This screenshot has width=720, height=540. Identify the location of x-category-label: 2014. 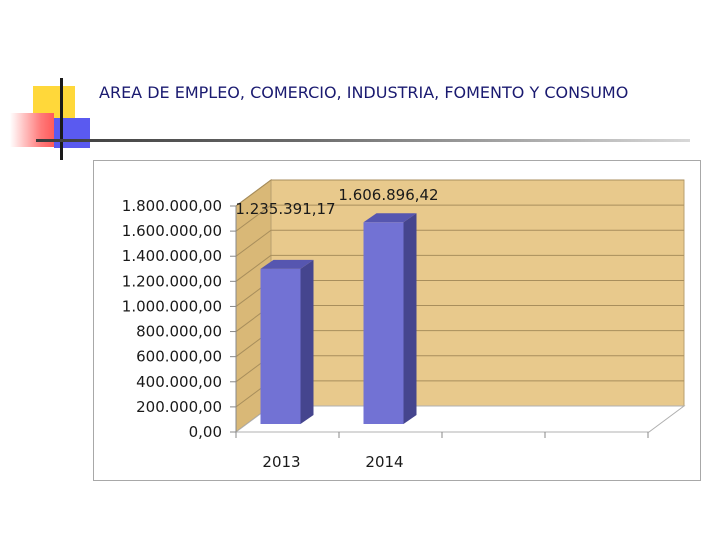
(384, 462).